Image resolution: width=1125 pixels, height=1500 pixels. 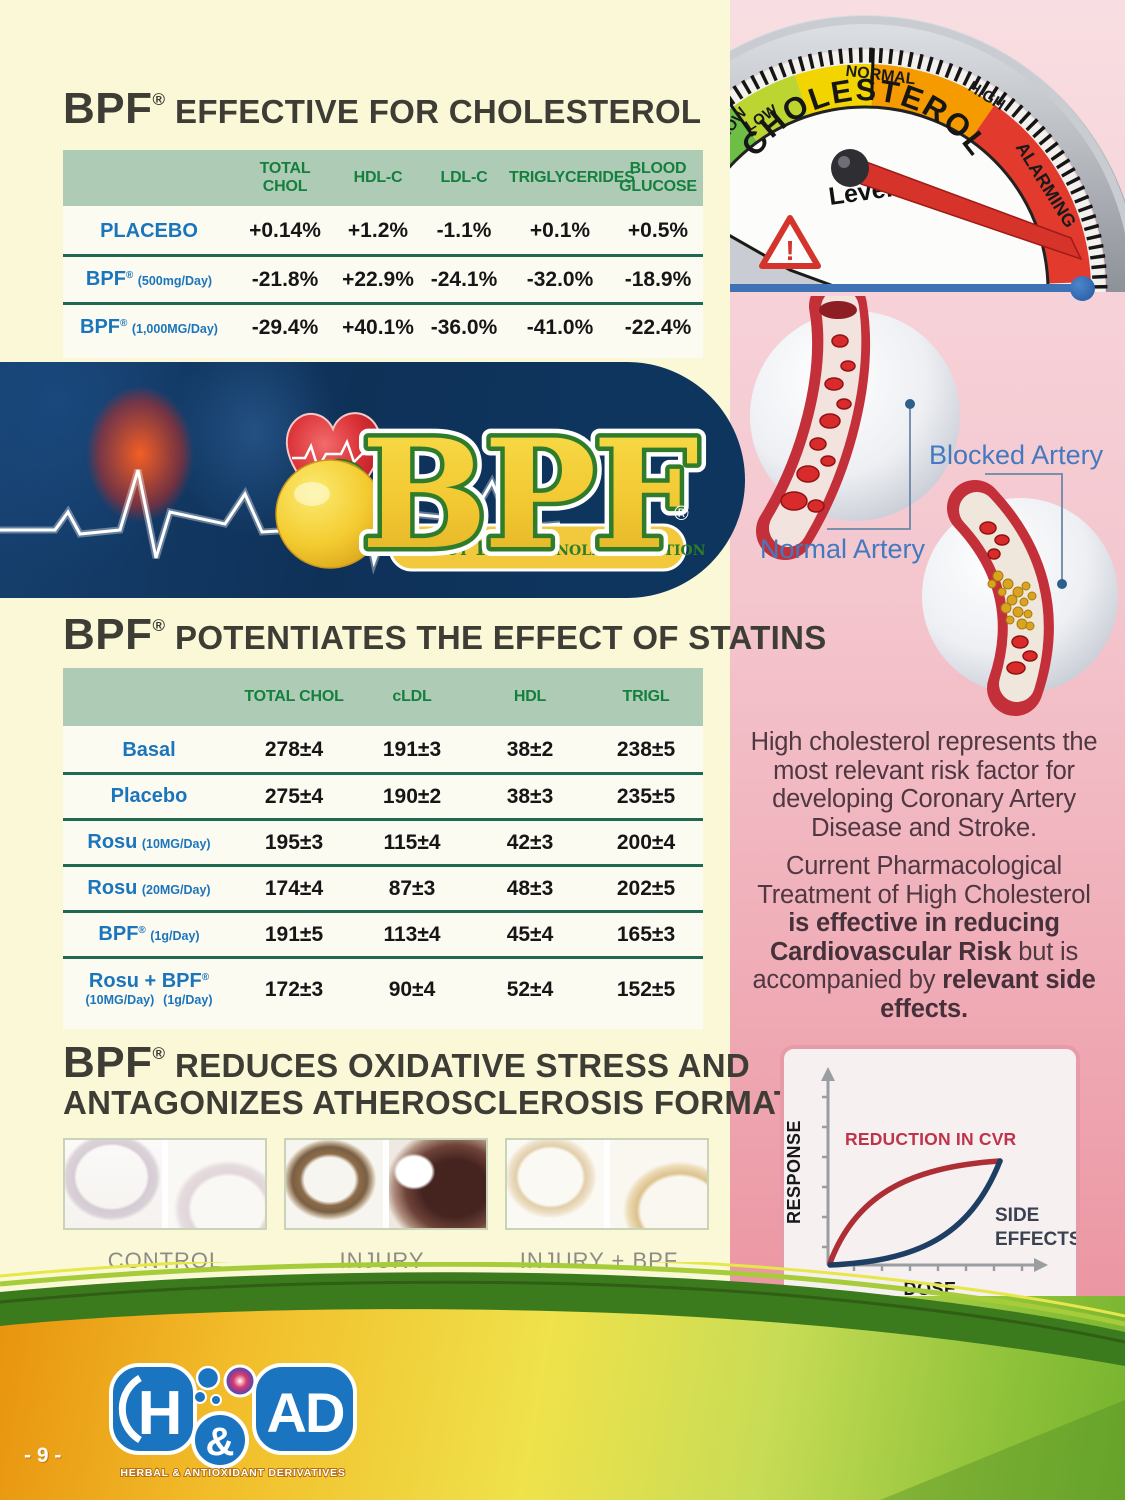 I want to click on gauge-tick-ring, so click(x=919, y=169).